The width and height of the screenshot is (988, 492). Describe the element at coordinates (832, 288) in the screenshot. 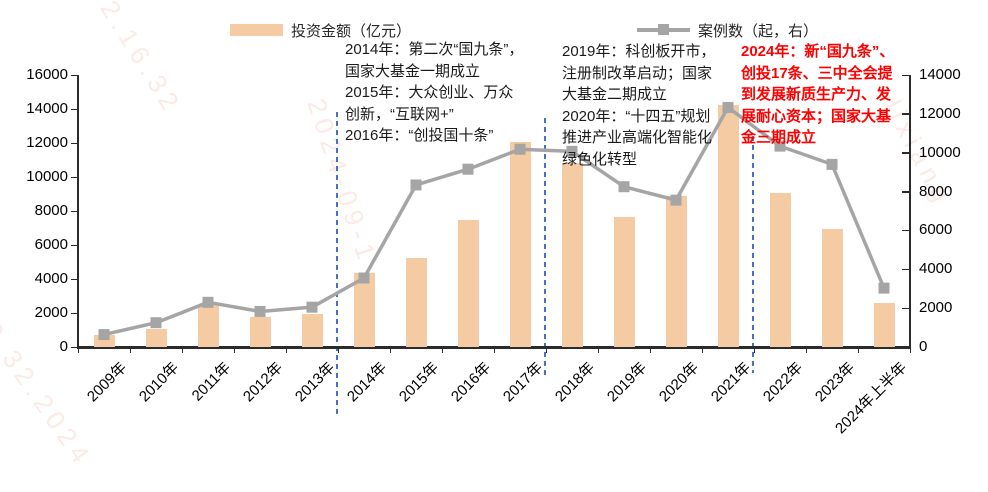

I see `bar-2023年` at that location.